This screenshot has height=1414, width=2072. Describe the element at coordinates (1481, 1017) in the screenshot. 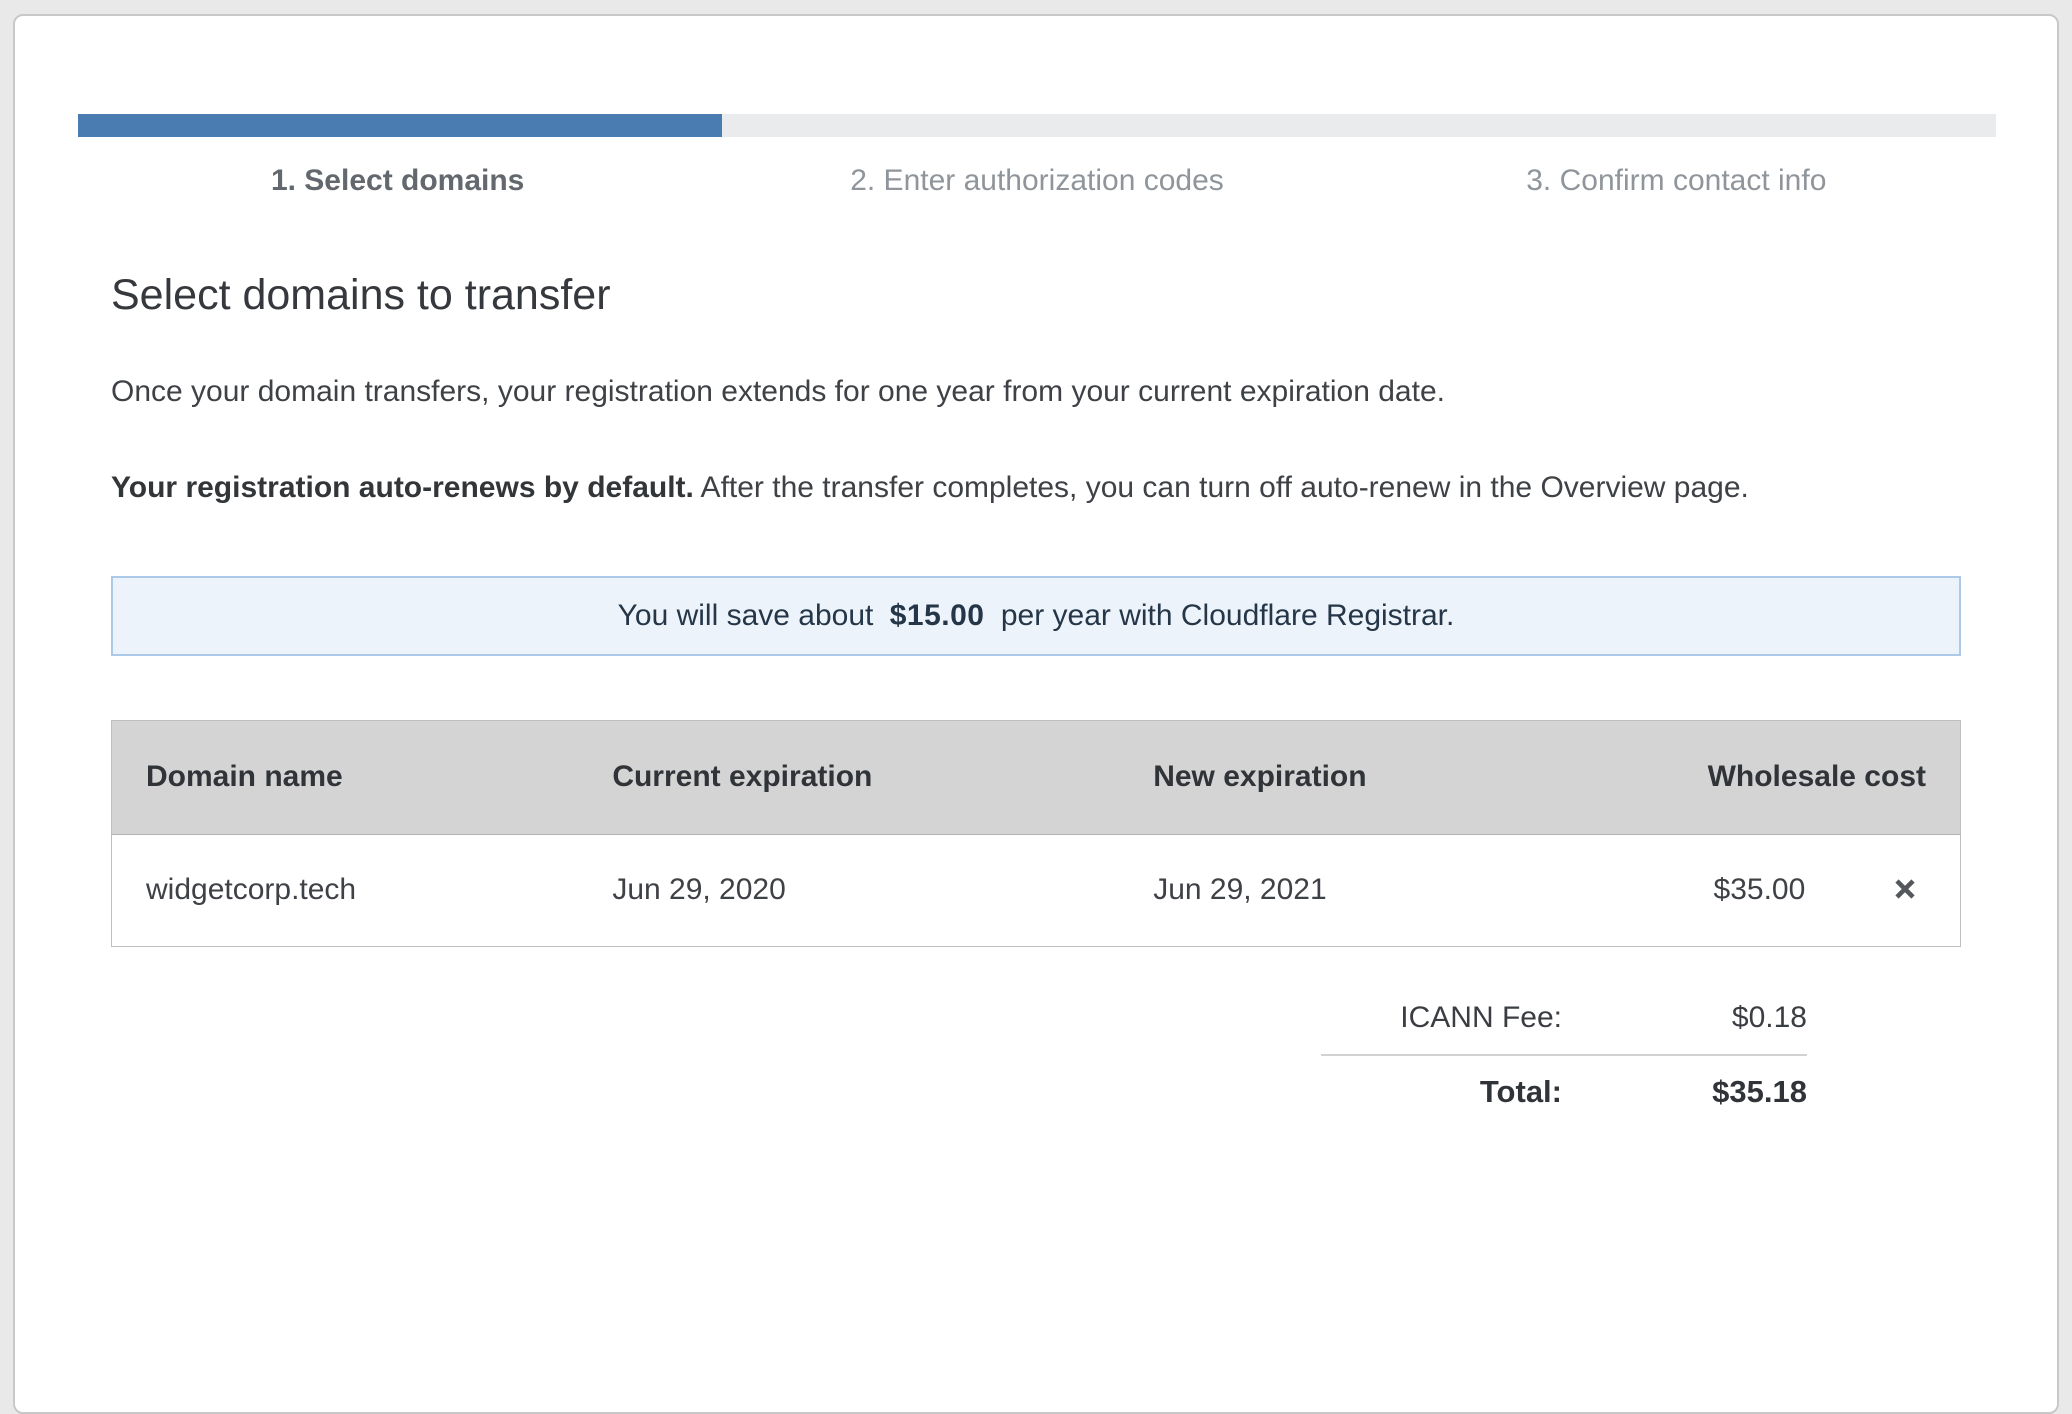

I see `icann-fee-label: ICANN Fee:` at that location.